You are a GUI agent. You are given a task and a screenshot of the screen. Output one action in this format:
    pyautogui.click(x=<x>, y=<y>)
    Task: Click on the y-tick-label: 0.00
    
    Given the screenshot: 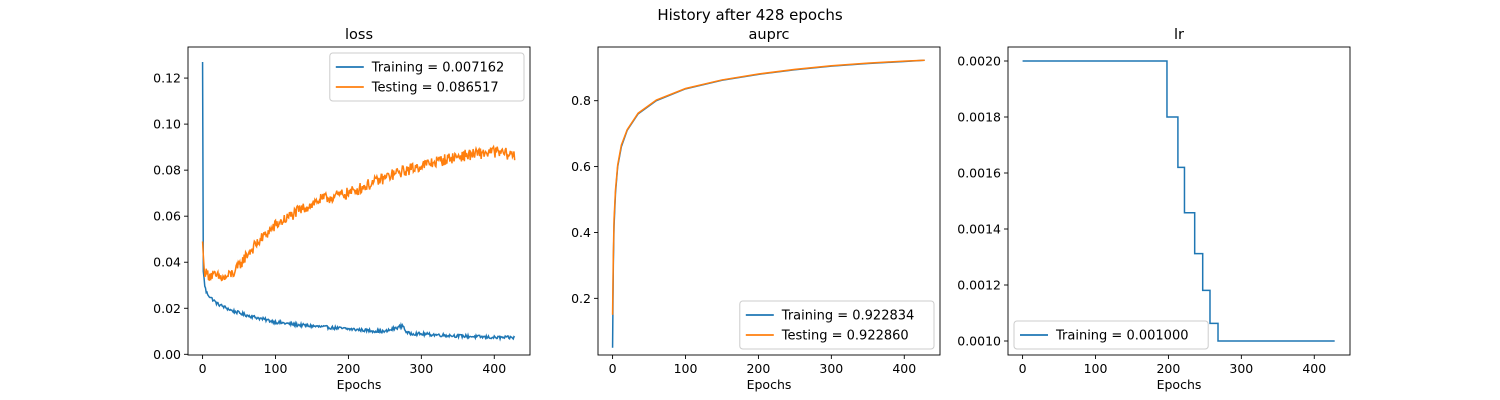 What is the action you would take?
    pyautogui.click(x=167, y=354)
    